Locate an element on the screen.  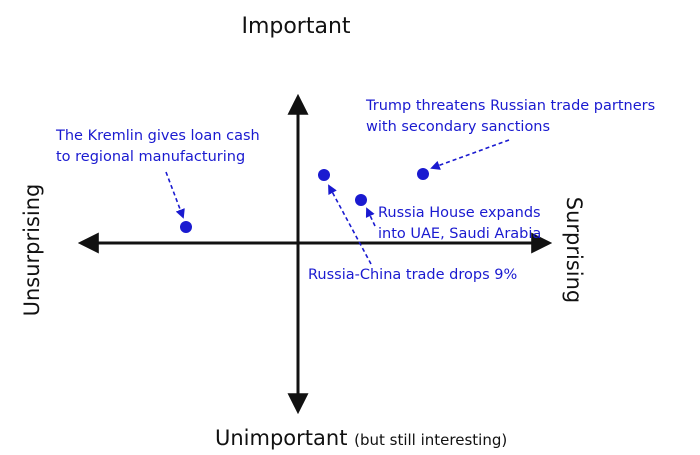
point-kremlin is located at coordinates (186, 227).